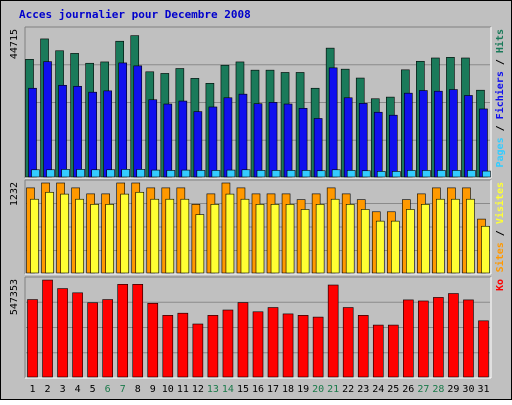 The image size is (512, 405). I want to click on x-tick-label: 8, so click(138, 389).